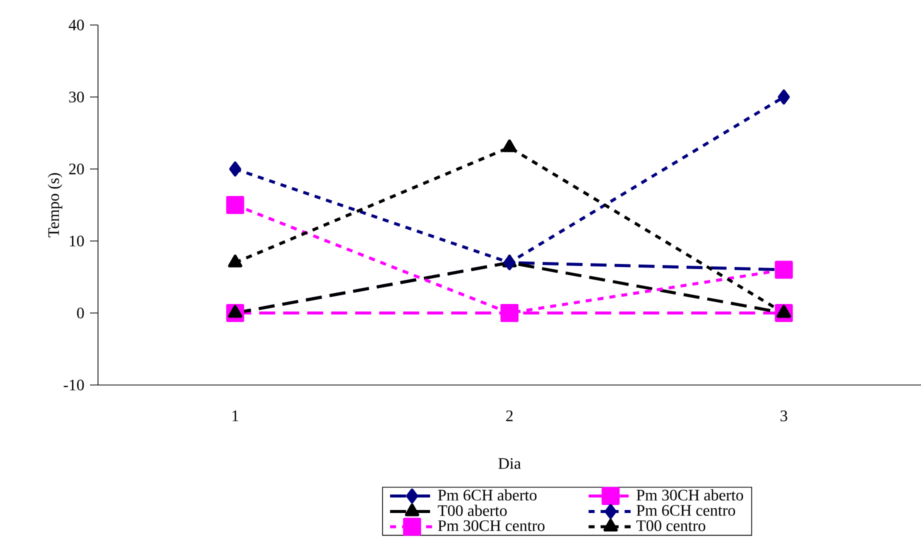 The height and width of the screenshot is (552, 921). What do you see at coordinates (76, 169) in the screenshot?
I see `y-tick-label: 20` at bounding box center [76, 169].